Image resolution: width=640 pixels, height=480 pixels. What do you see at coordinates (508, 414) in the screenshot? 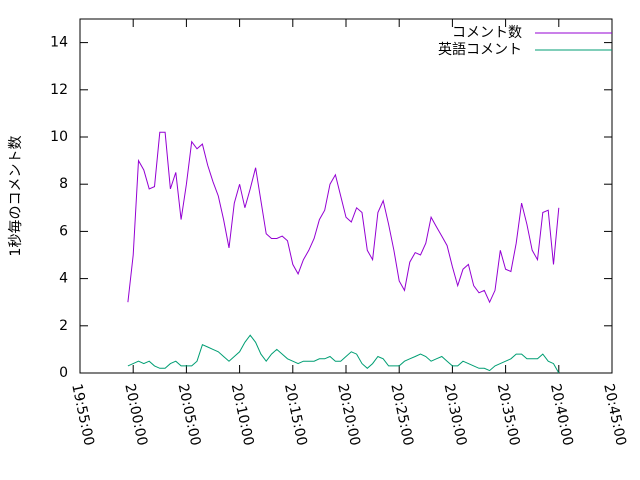
I see `x-tick-label: 20:35:00` at bounding box center [508, 414].